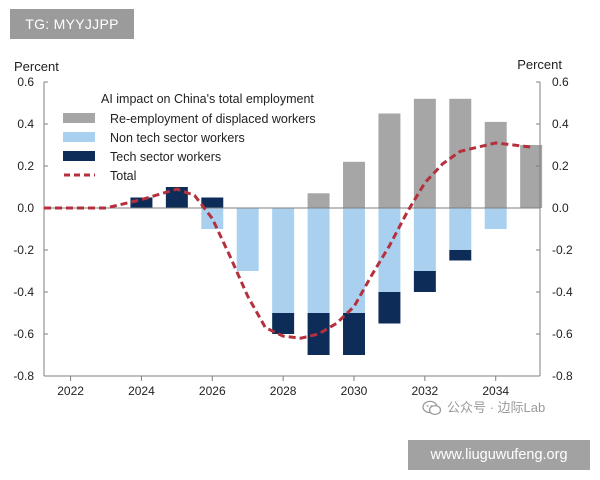 The image size is (600, 480). What do you see at coordinates (460, 153) in the screenshot?
I see `bar-re-employment-of-displaced-workers-2033` at bounding box center [460, 153].